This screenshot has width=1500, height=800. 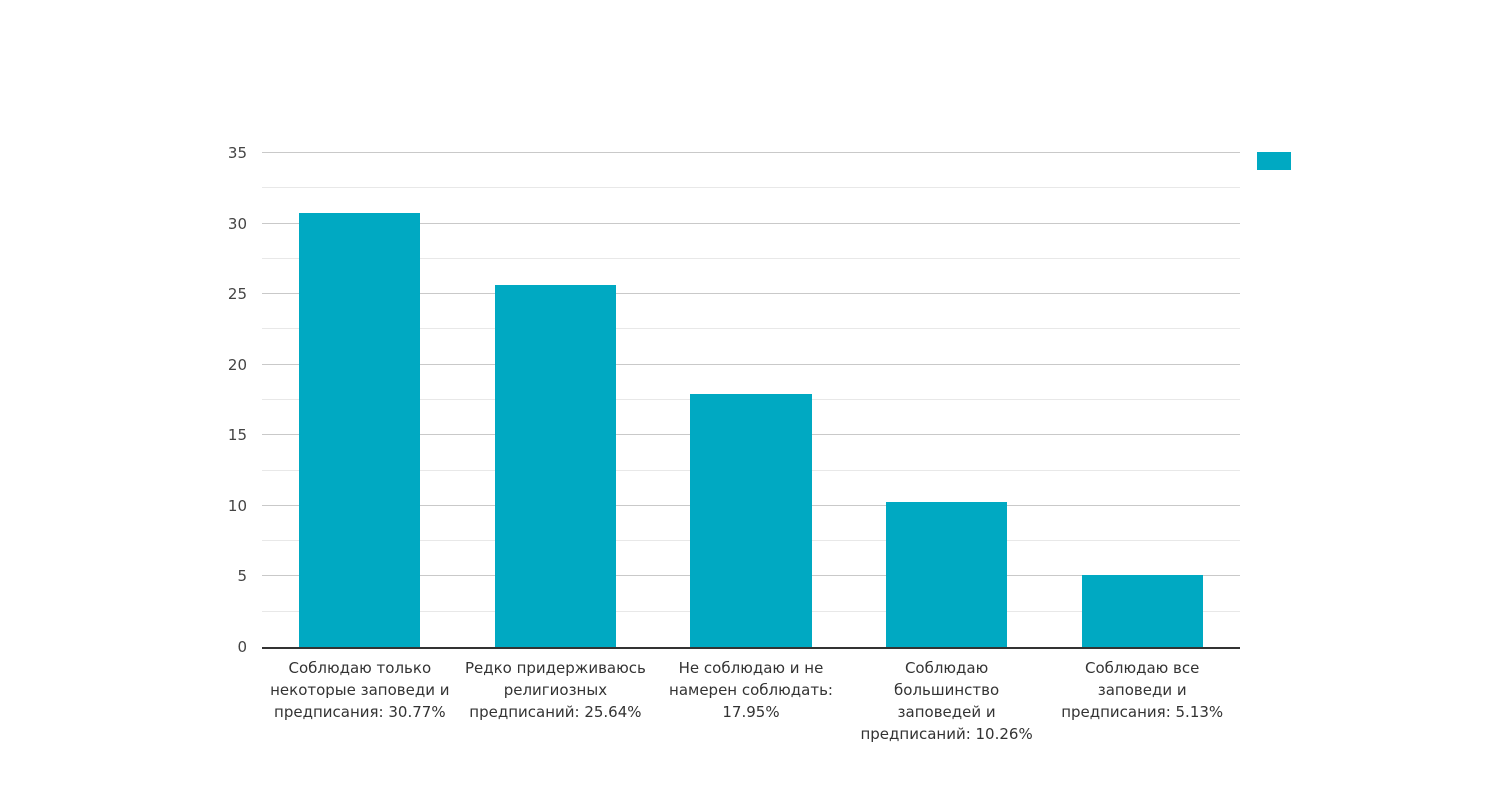 What do you see at coordinates (242, 647) in the screenshot?
I see `y-tick-label: 0` at bounding box center [242, 647].